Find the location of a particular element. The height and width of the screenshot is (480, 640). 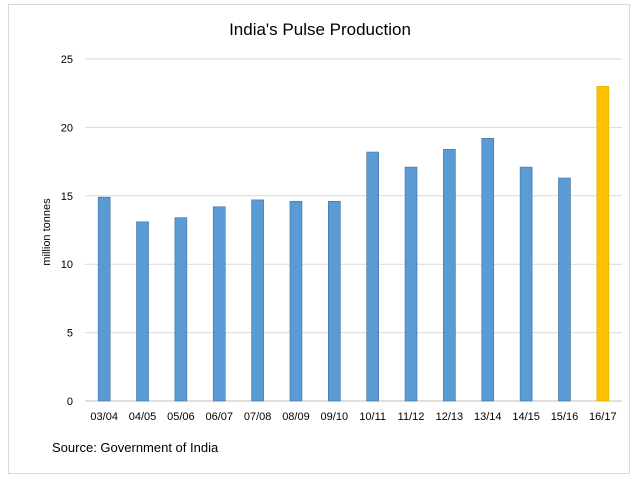

x-tick-label: 04/05 is located at coordinates (143, 417).